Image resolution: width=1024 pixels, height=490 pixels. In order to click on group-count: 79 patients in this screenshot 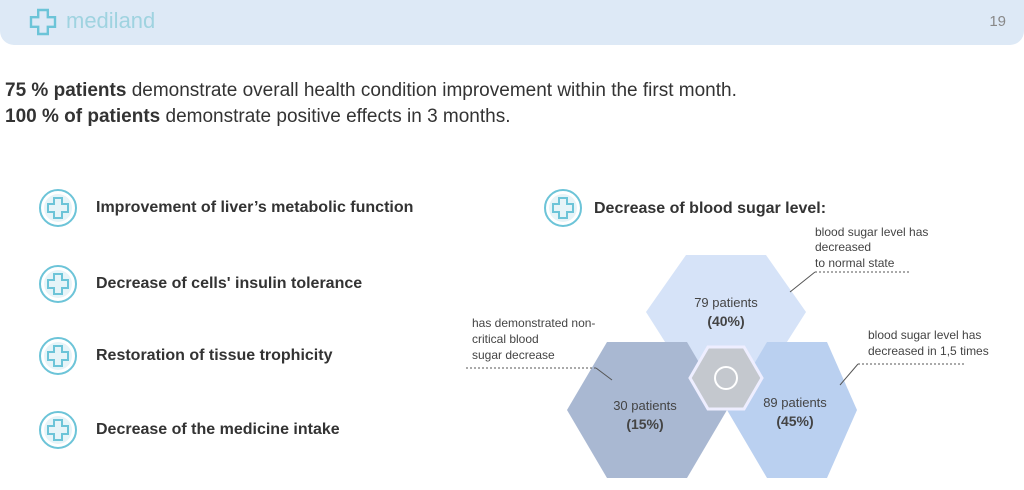, I will do `click(726, 302)`.